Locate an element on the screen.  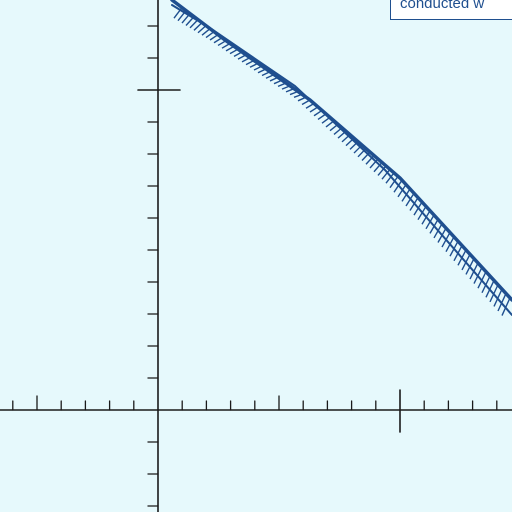
annotation-box: conducted w is located at coordinates (451, 10).